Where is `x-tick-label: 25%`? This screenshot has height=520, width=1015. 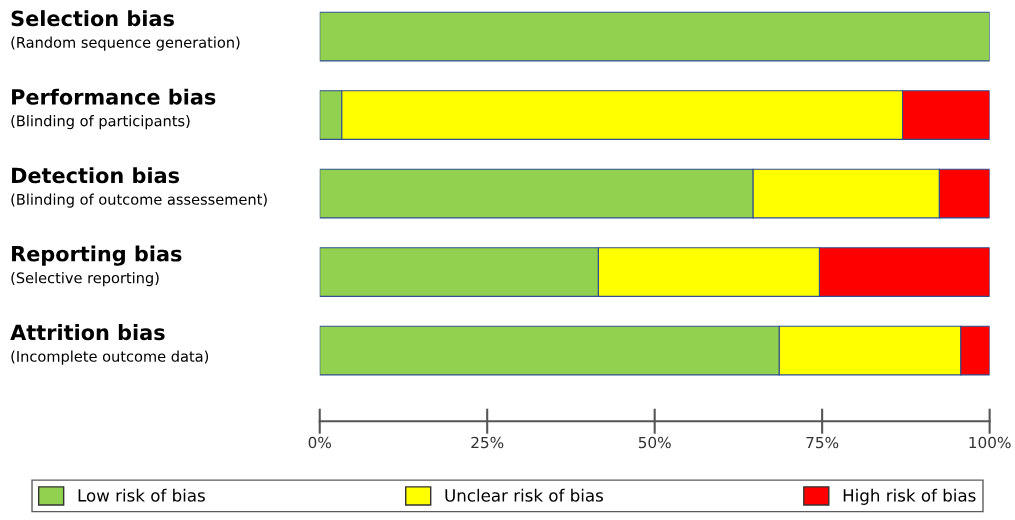
x-tick-label: 25% is located at coordinates (487, 442).